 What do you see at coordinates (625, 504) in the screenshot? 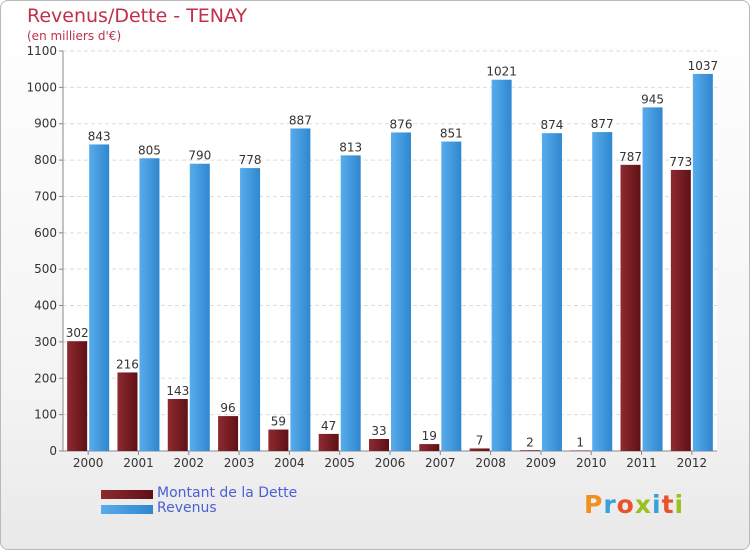
I see `logo-letter: o` at bounding box center [625, 504].